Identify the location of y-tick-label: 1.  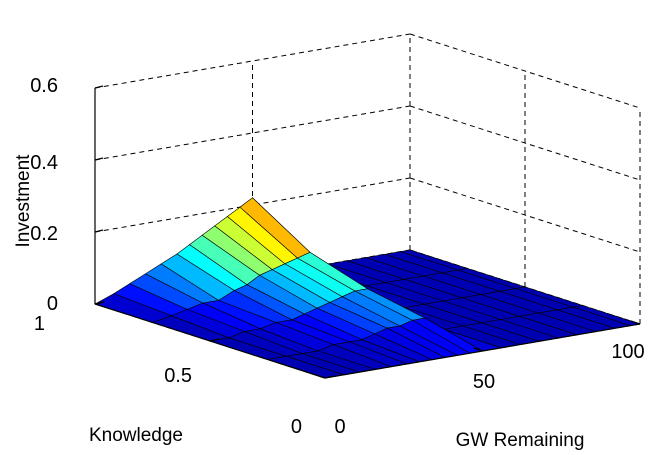
(39, 324).